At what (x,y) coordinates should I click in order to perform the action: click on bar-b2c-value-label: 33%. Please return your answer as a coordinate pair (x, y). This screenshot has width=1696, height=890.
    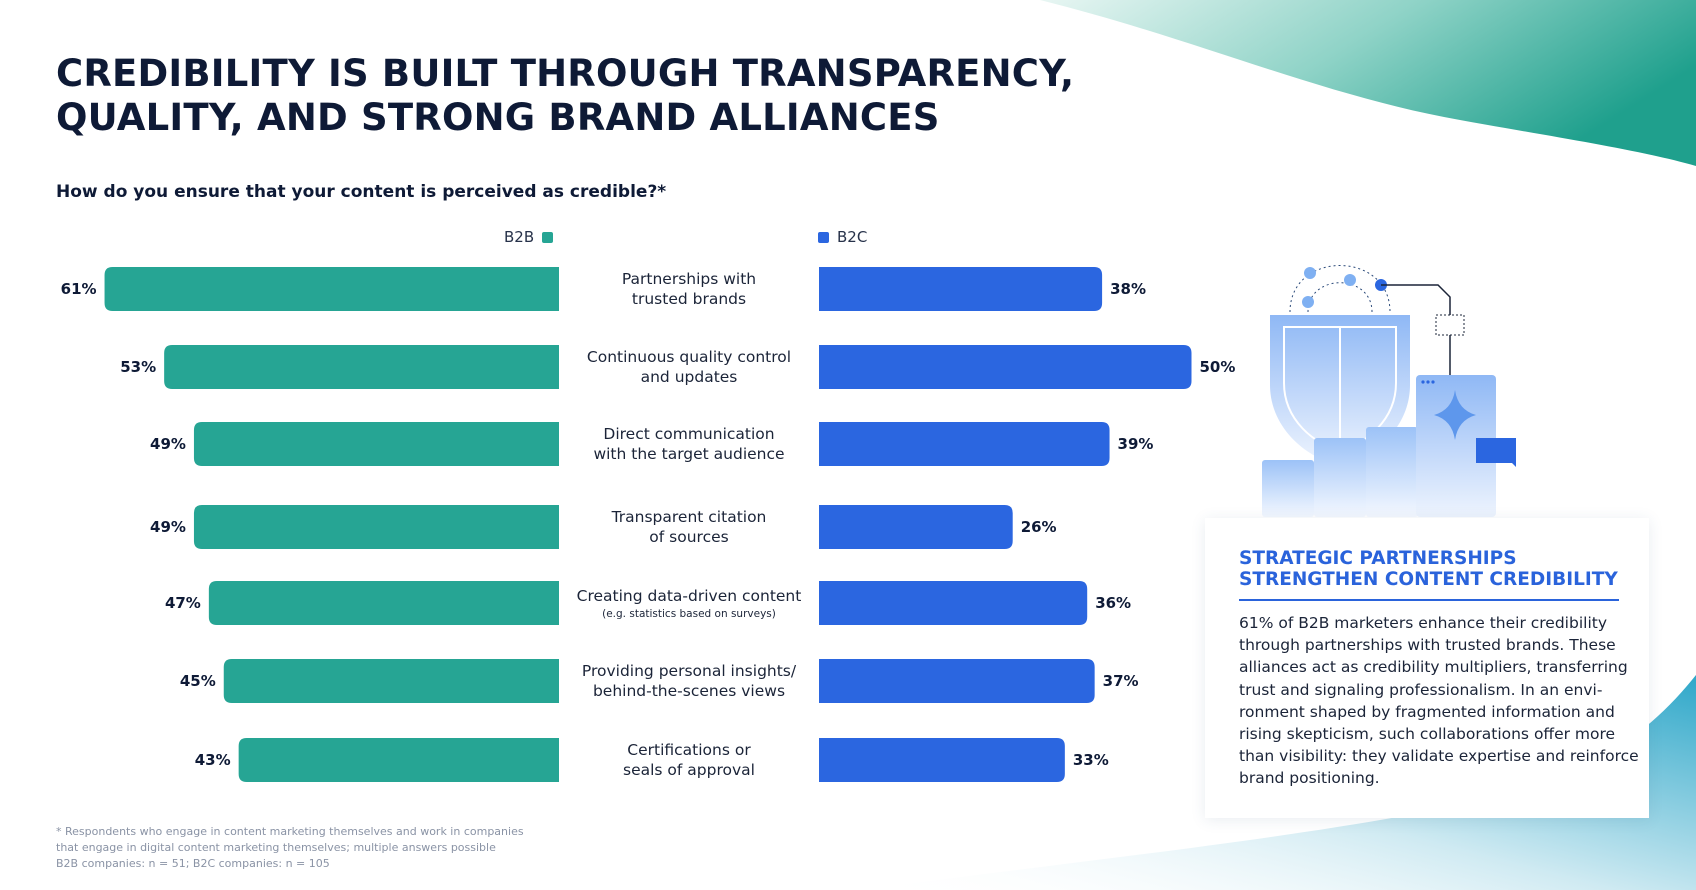
    Looking at the image, I should click on (1091, 760).